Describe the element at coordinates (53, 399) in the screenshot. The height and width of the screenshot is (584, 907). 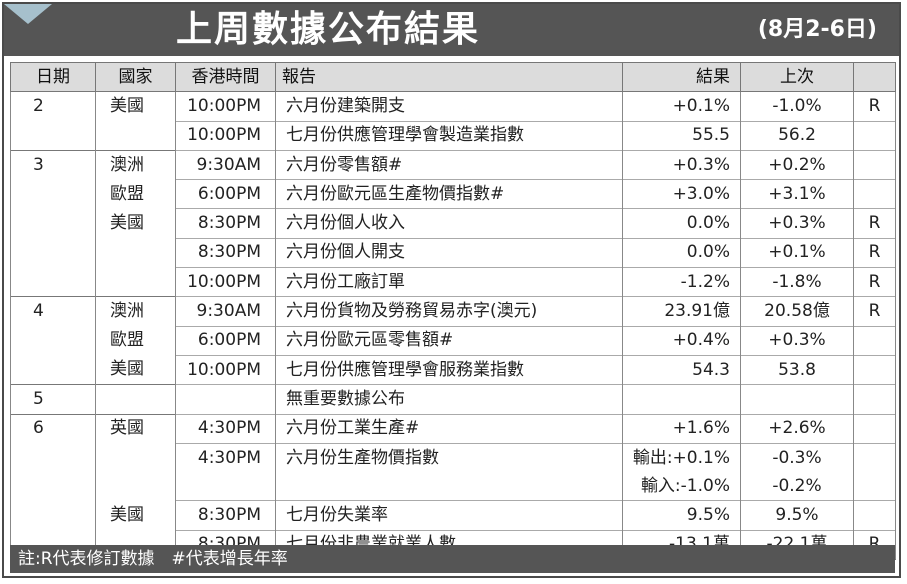
I see `cell-date: 5` at that location.